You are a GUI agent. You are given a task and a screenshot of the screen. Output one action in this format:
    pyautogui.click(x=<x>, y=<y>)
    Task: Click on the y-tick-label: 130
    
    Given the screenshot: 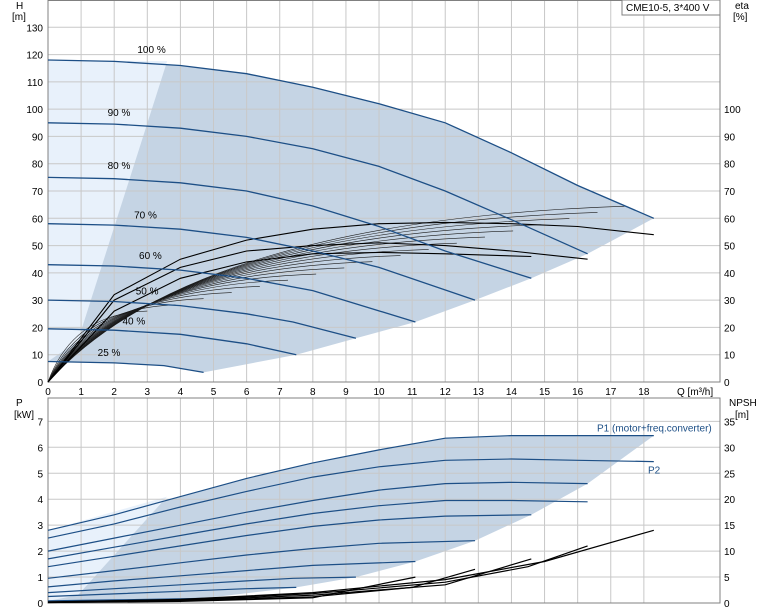 What is the action you would take?
    pyautogui.click(x=34, y=28)
    